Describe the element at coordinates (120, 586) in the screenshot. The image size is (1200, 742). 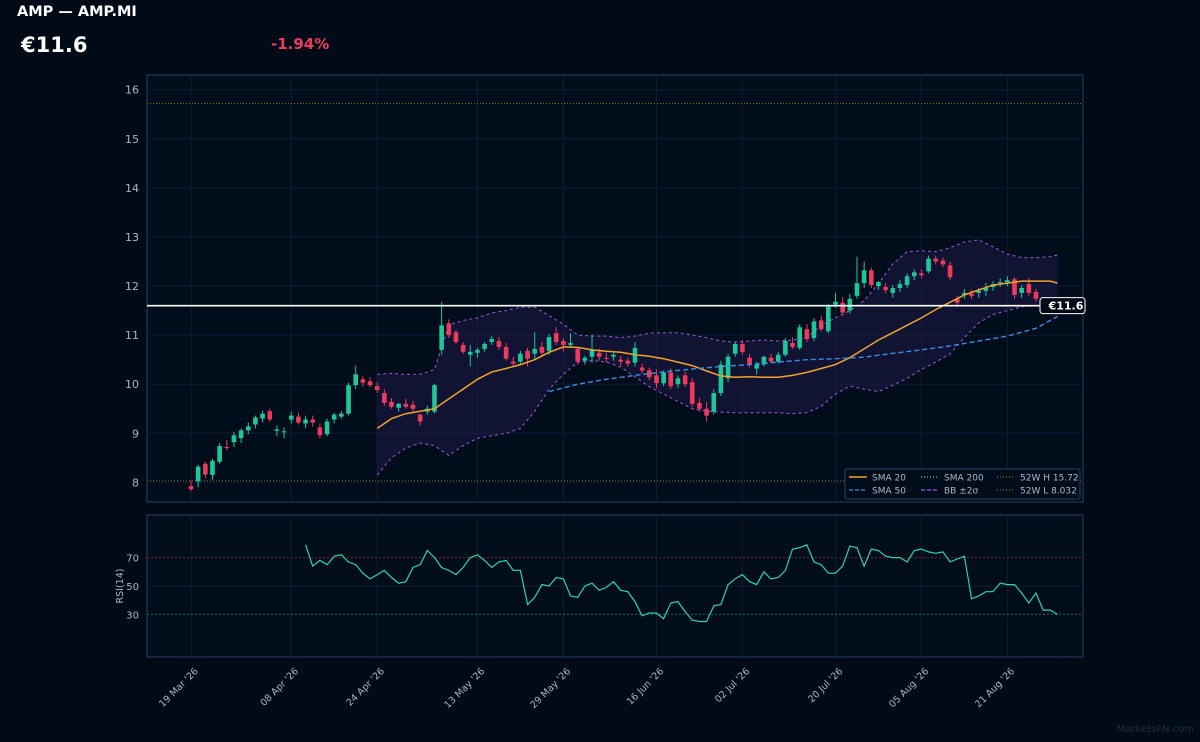
I see `rsi-axis-label: RSI(14)` at that location.